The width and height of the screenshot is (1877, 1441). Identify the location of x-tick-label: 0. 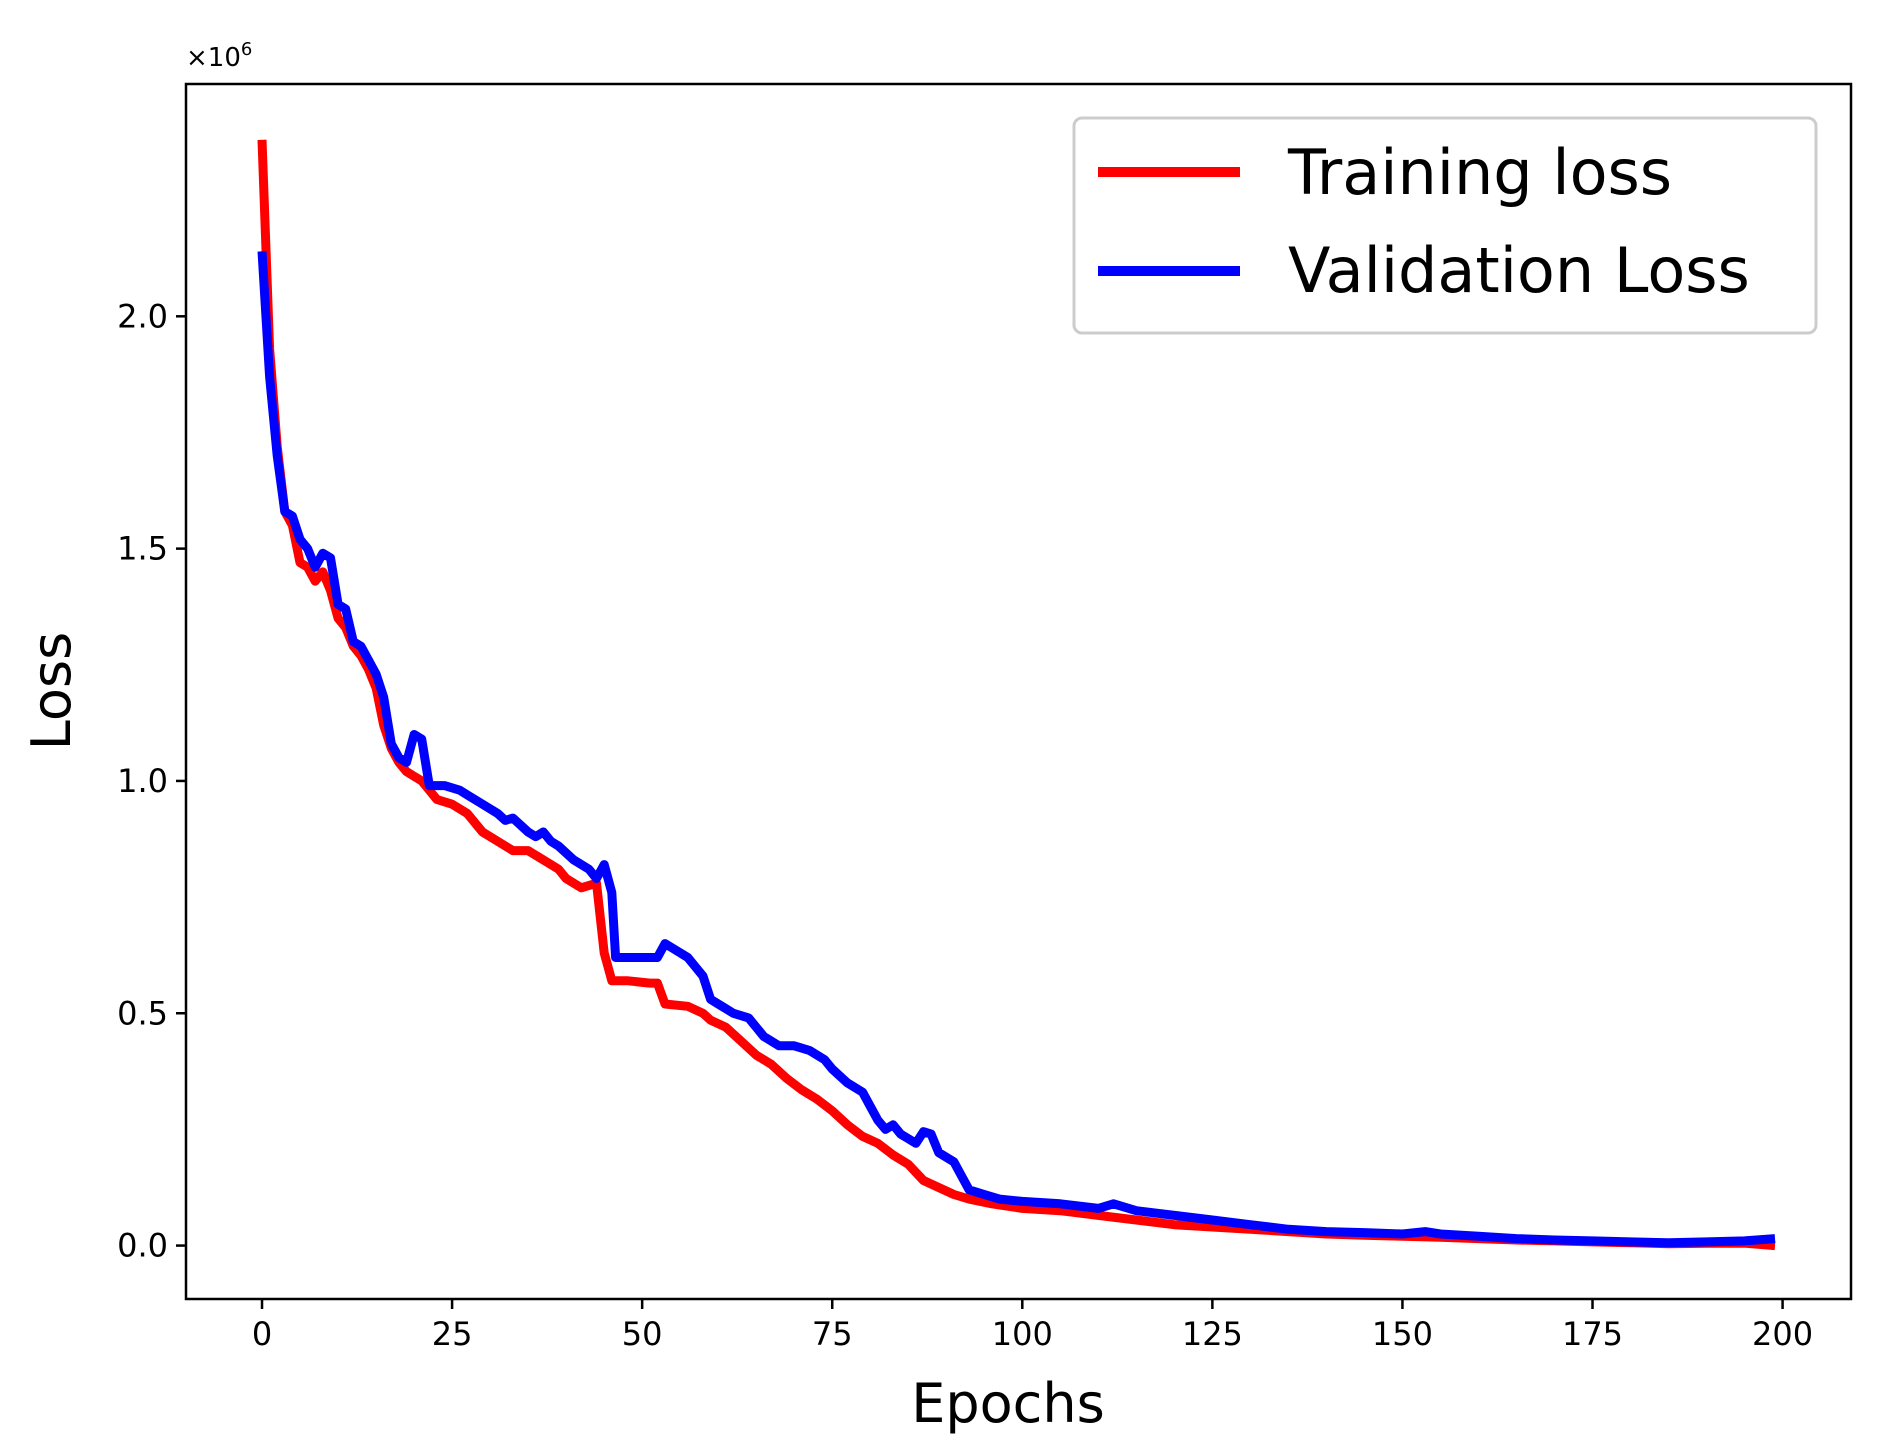
(262, 1334).